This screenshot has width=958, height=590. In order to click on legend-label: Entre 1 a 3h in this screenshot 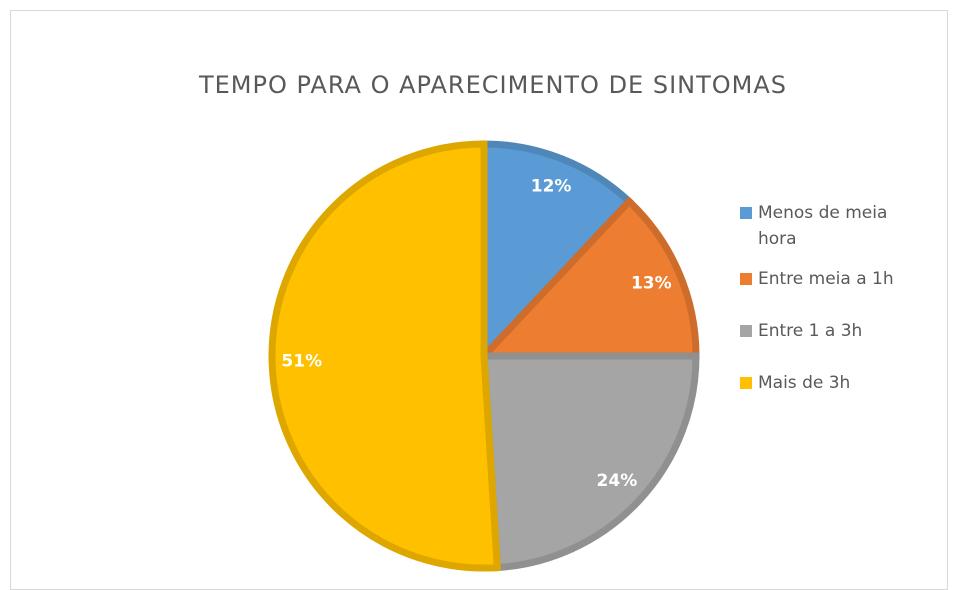, I will do `click(810, 331)`.